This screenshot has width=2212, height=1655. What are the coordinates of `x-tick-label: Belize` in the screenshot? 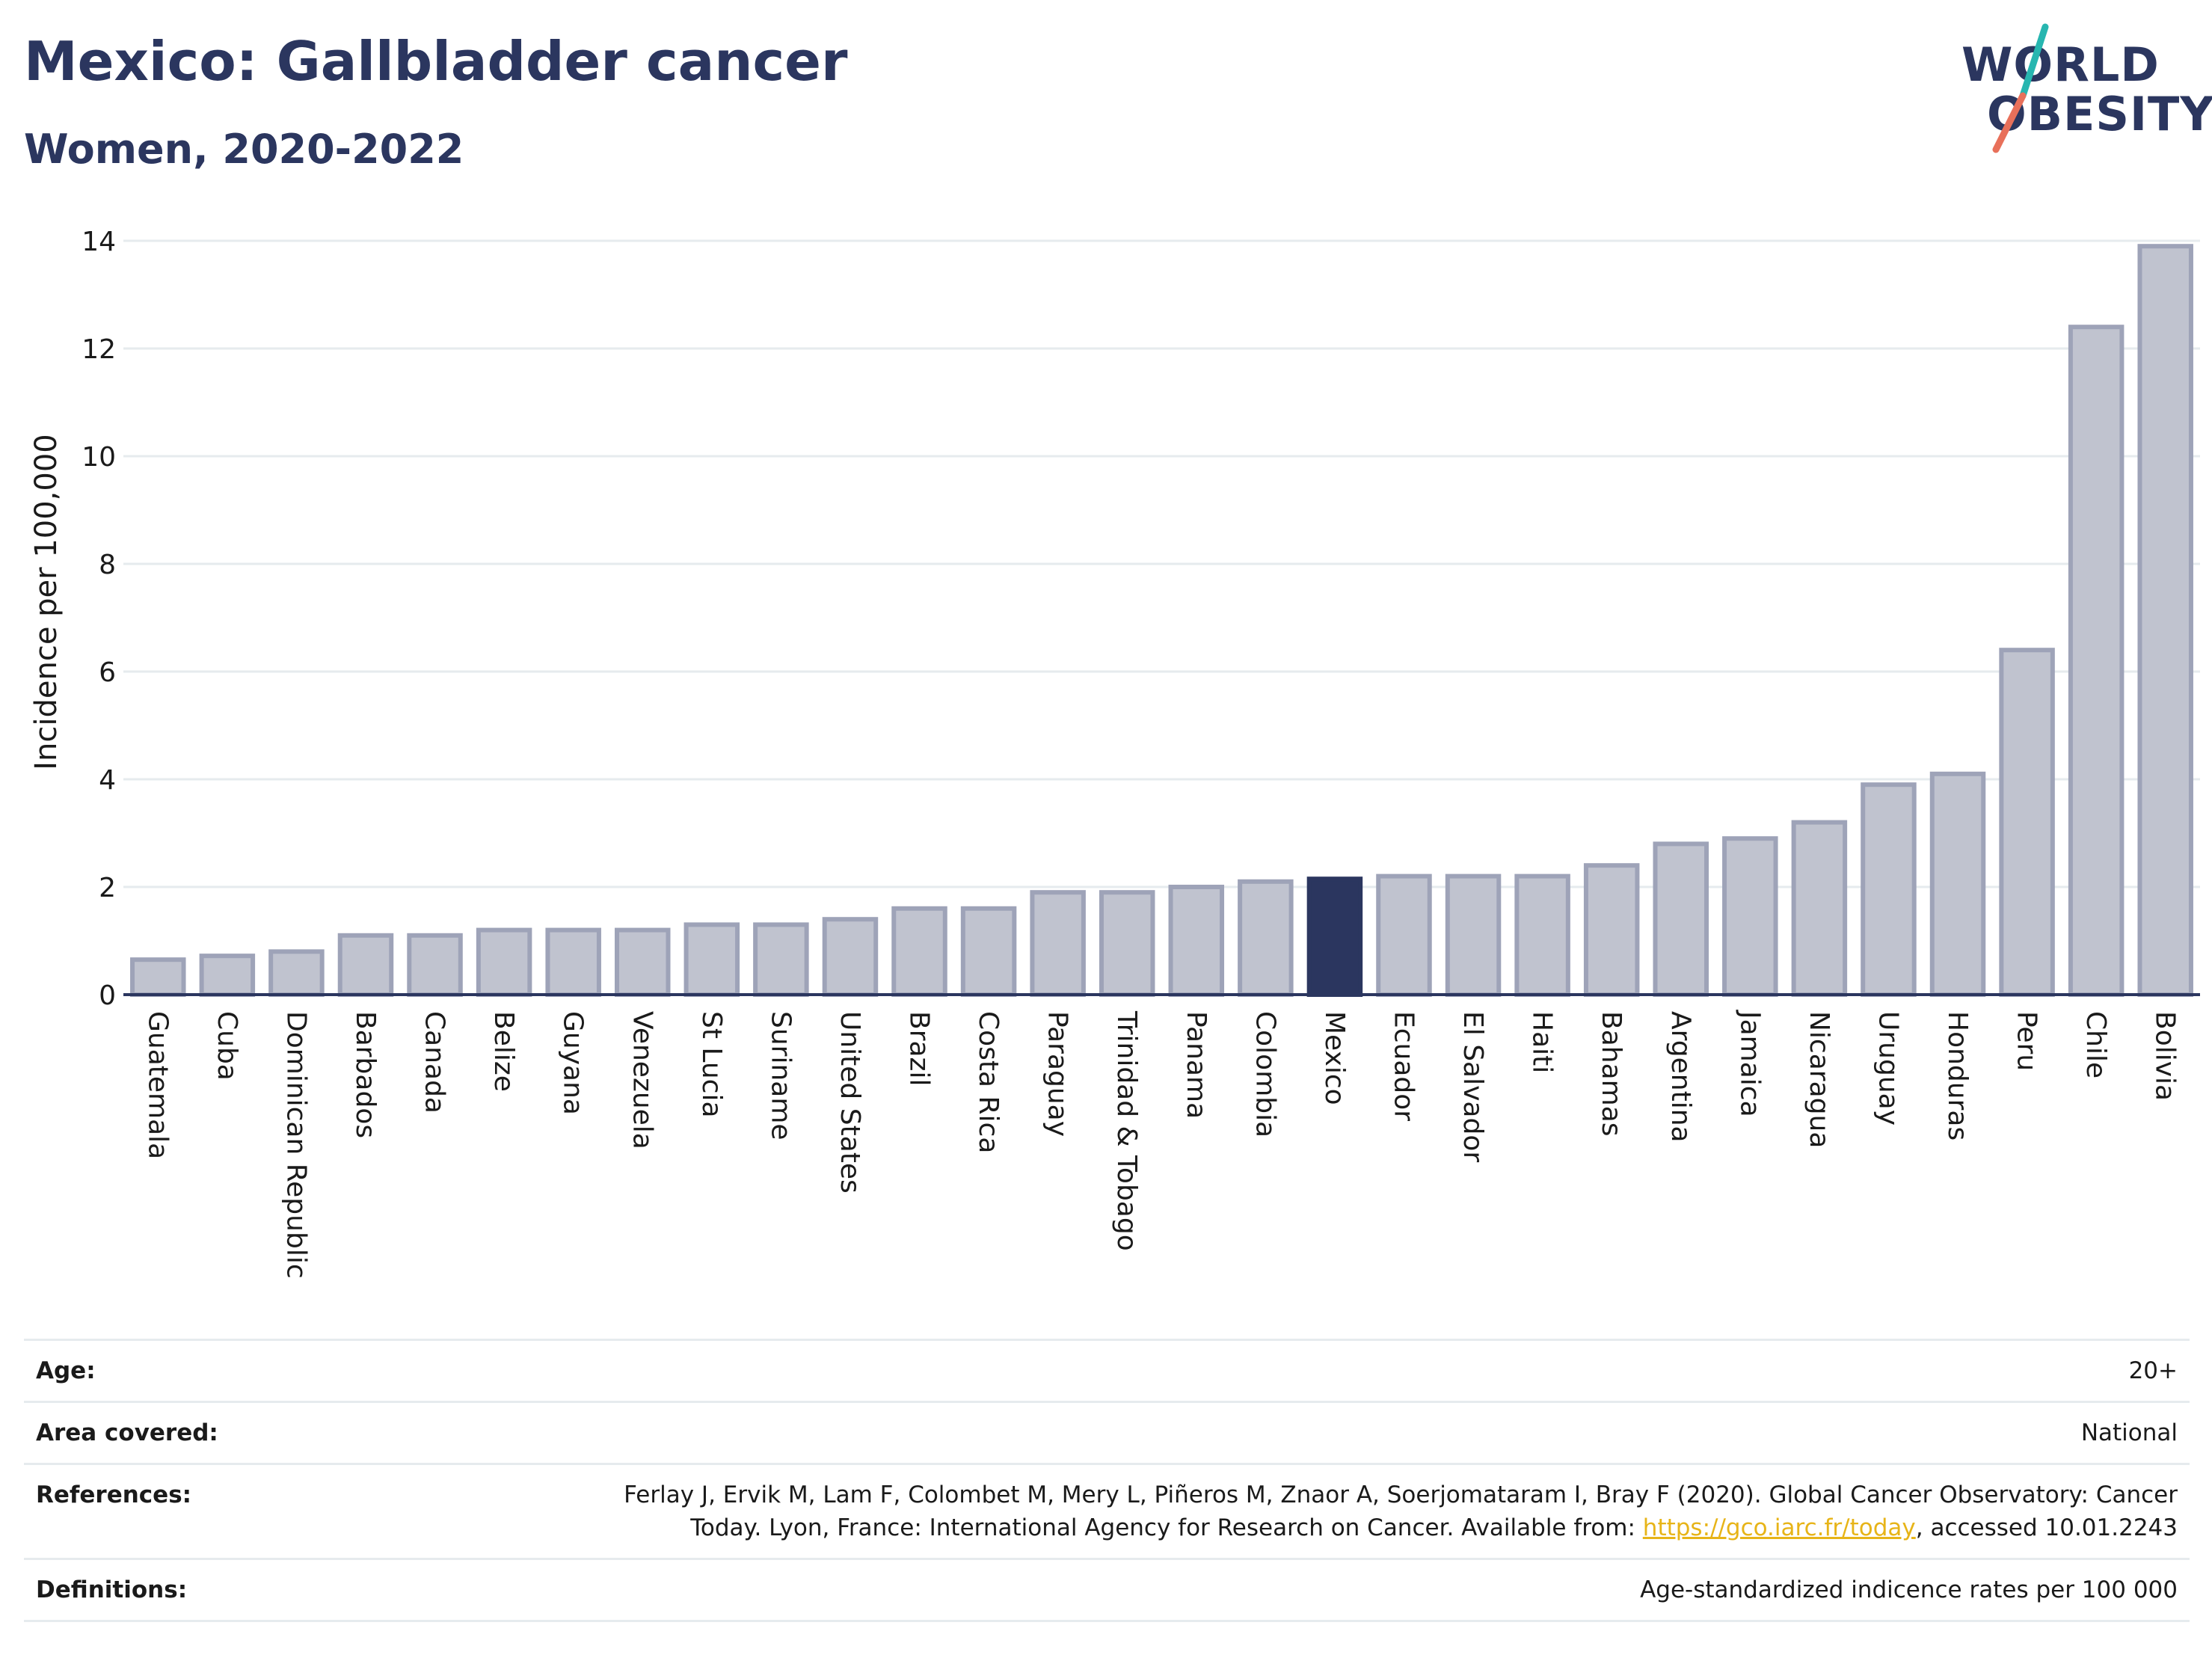 It's located at (503, 1051).